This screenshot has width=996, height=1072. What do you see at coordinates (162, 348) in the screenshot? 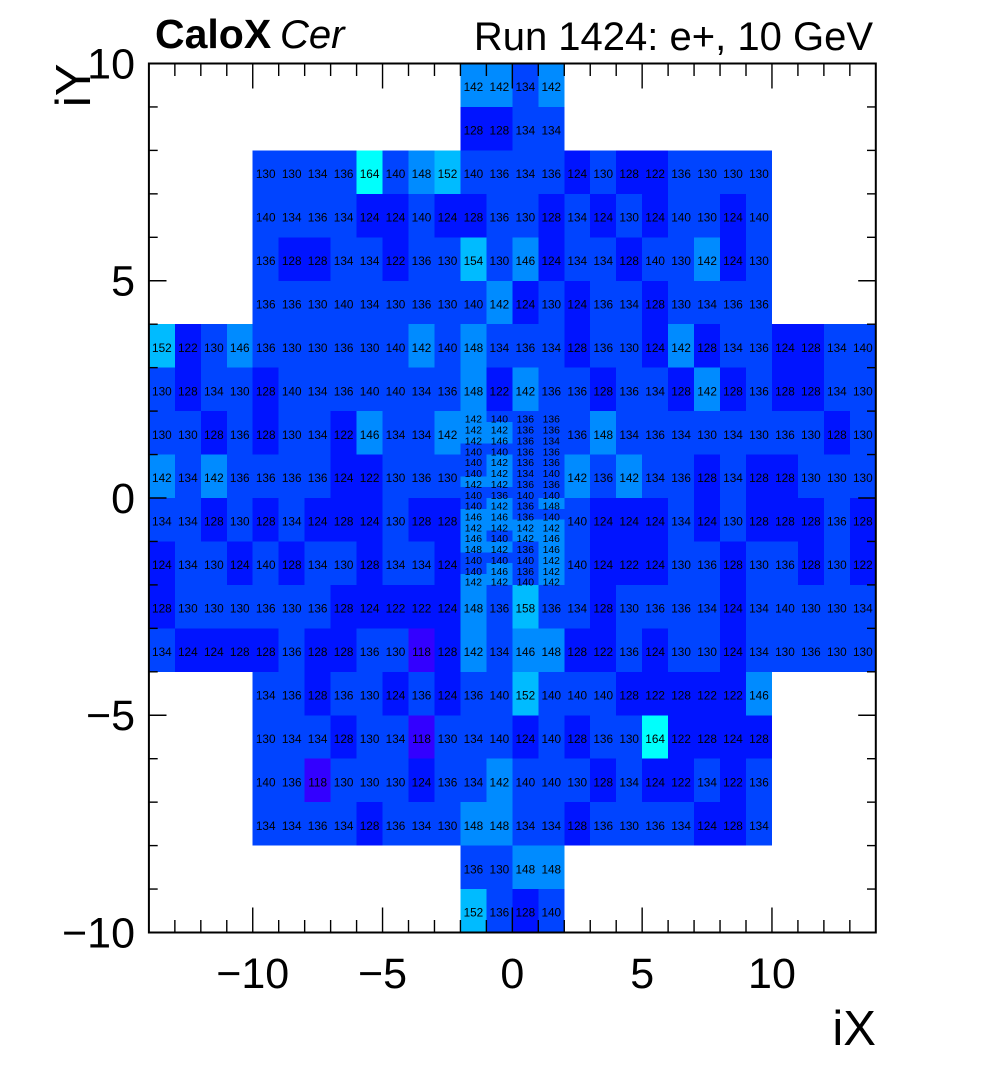
I see `svg-text: 152` at bounding box center [162, 348].